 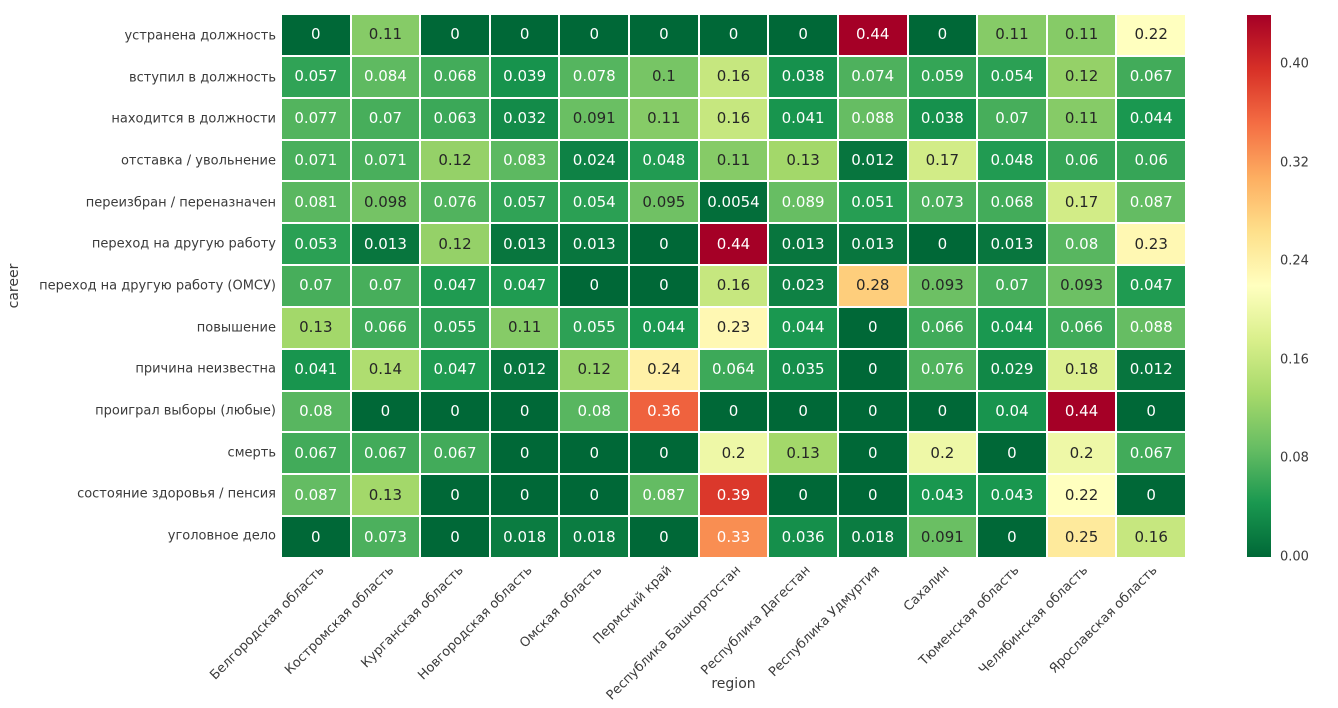 I want to click on heatmap-cell: 0.053, so click(x=316, y=244).